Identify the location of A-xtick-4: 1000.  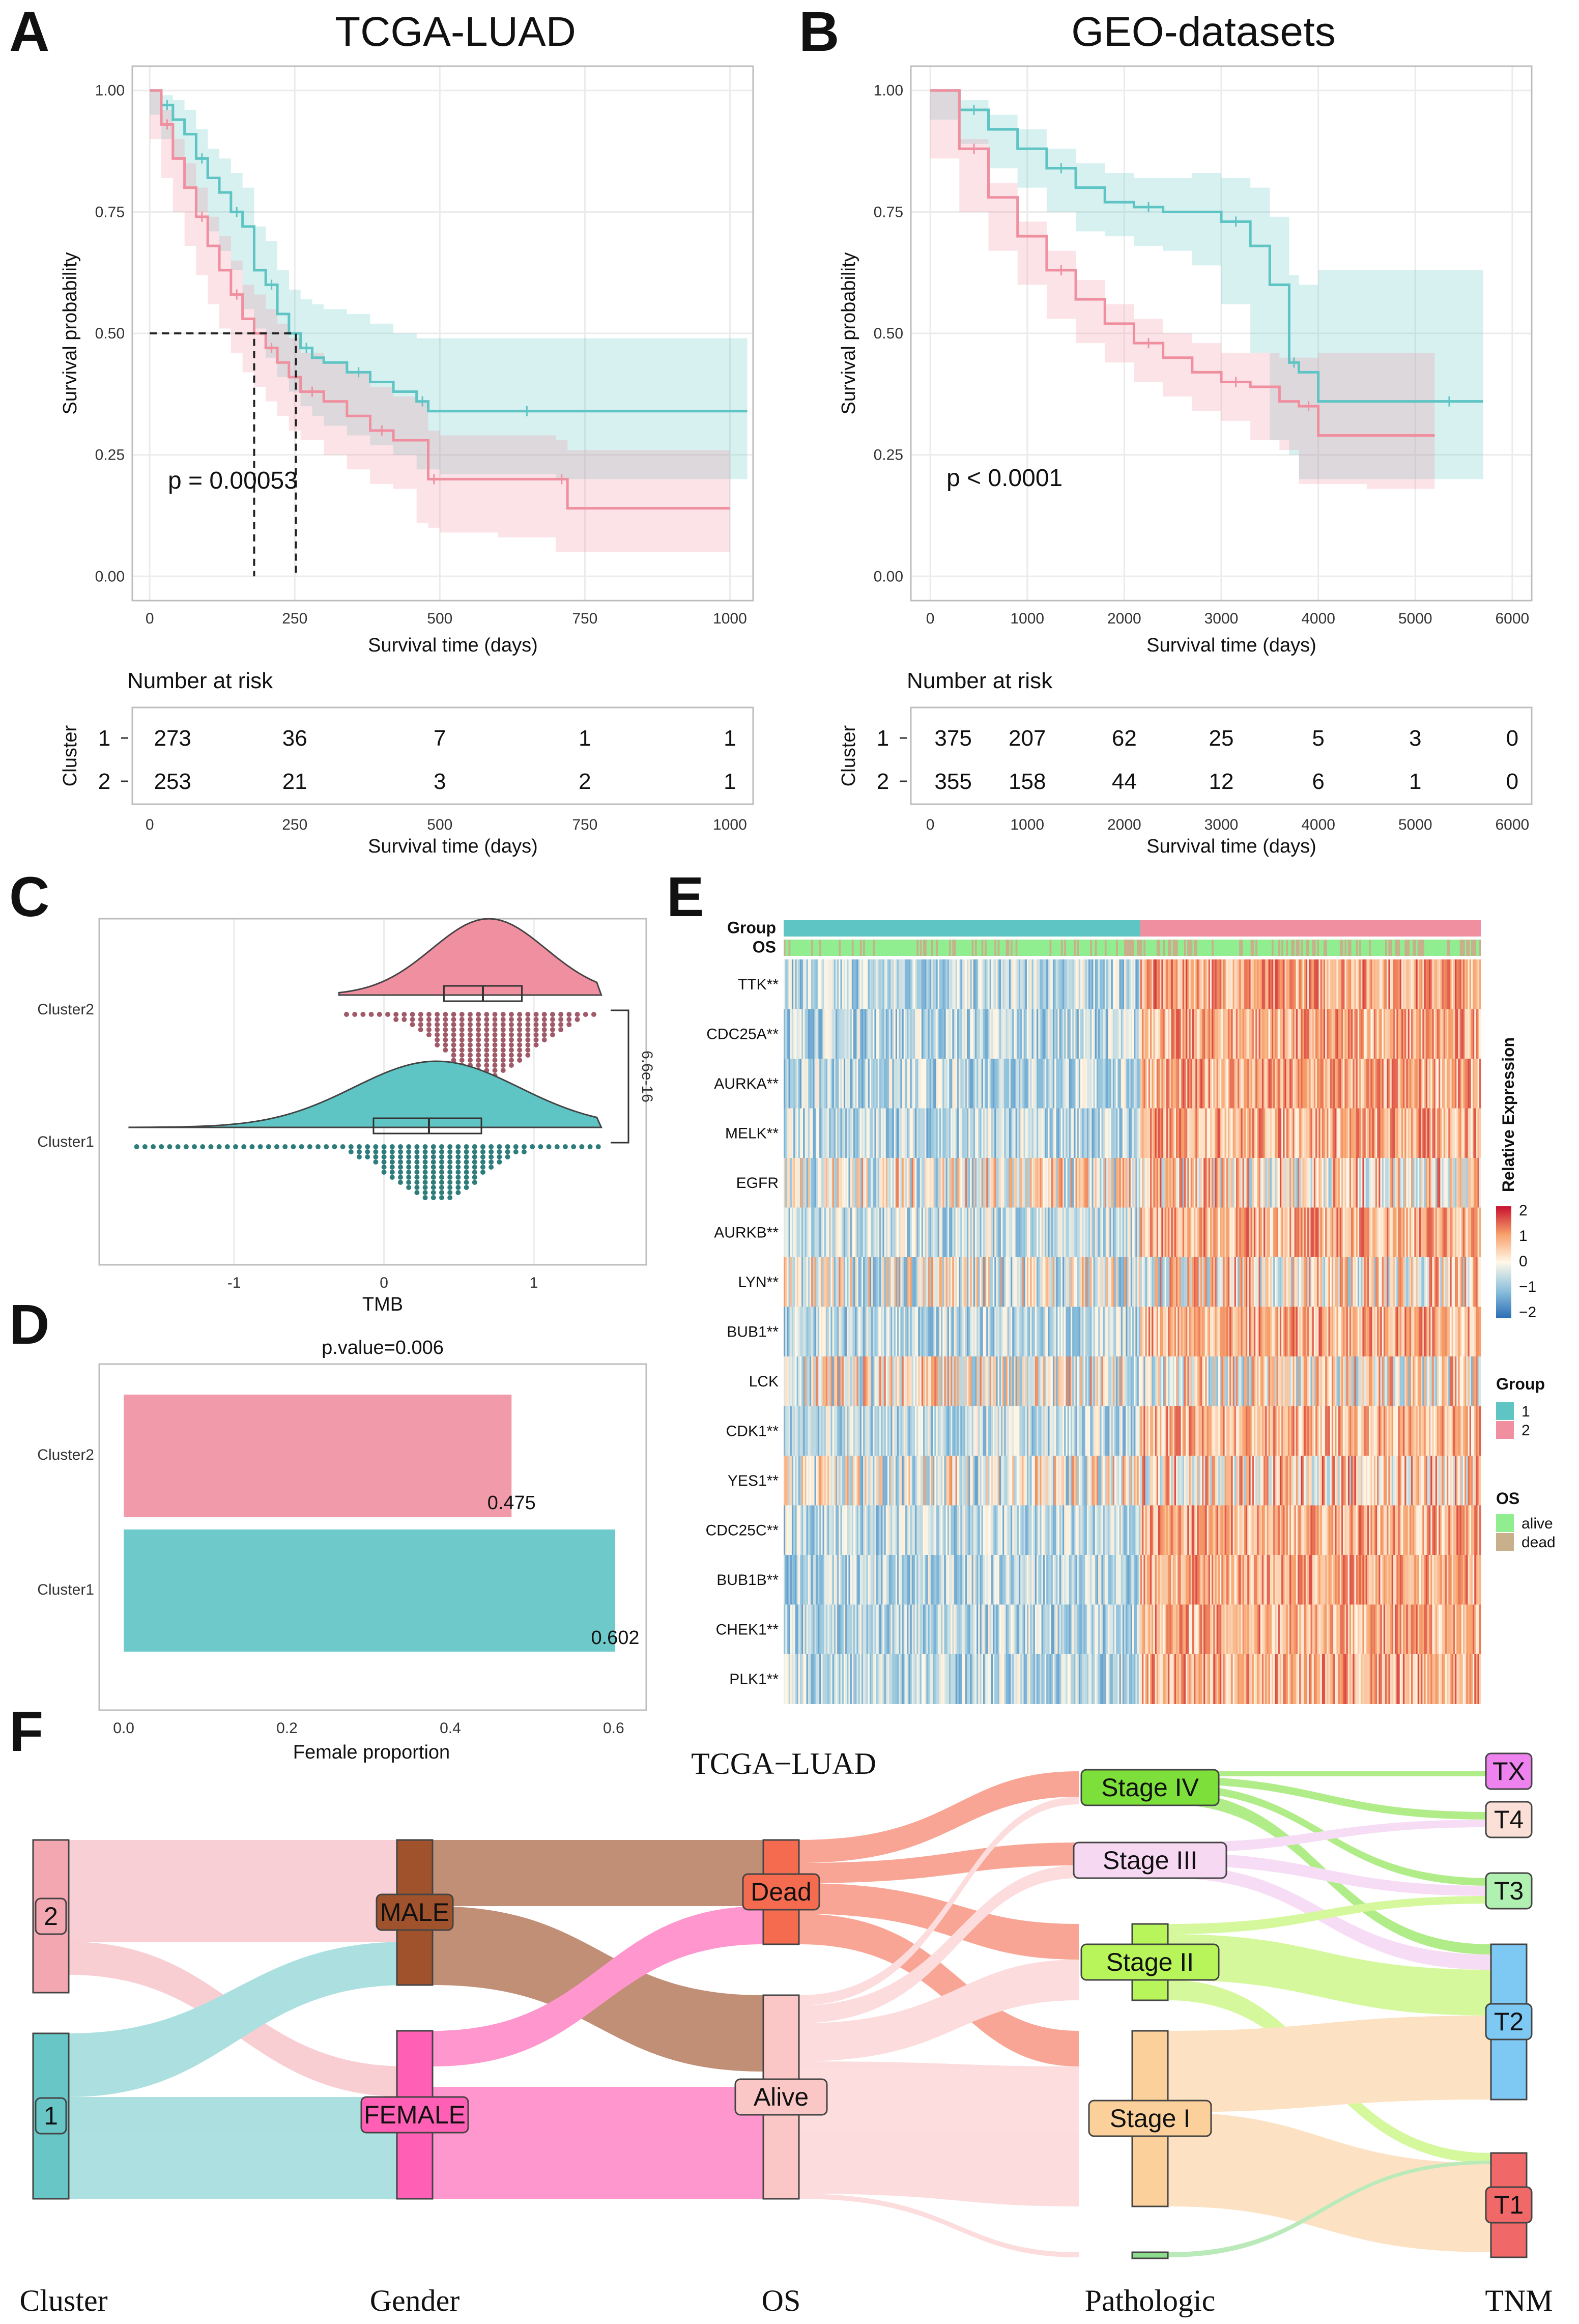
(730, 618).